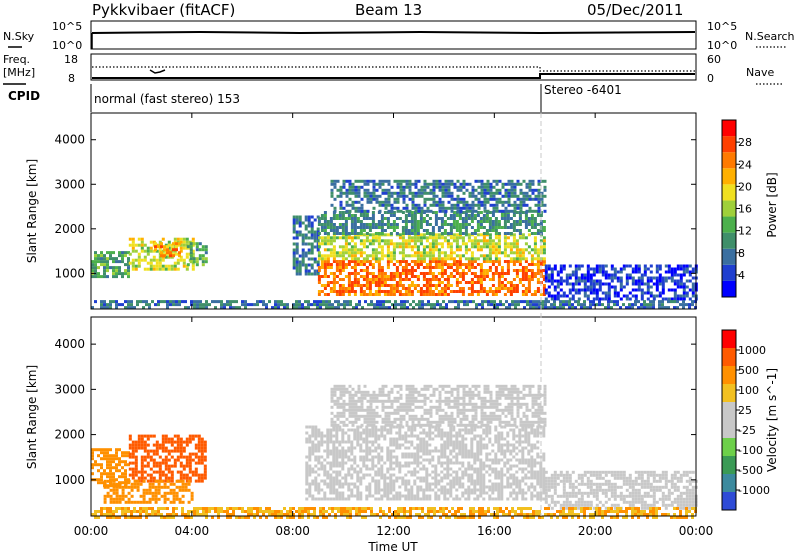  I want to click on nsearch-tick-top: 10^5, so click(722, 26).